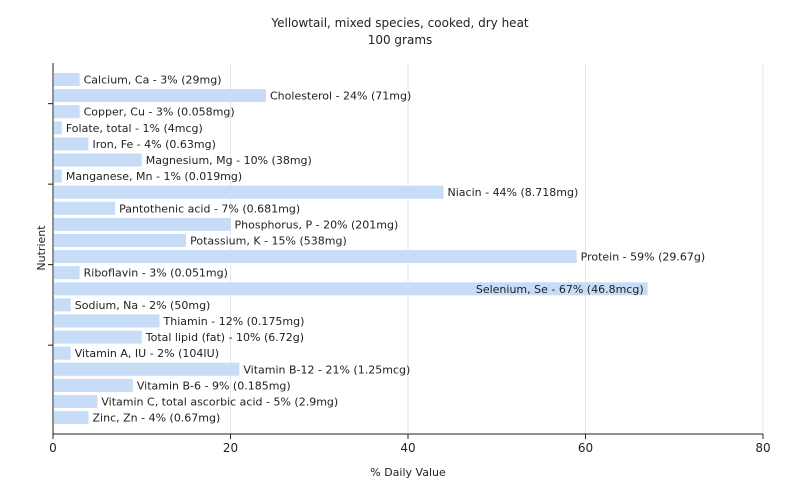 The height and width of the screenshot is (500, 800). Describe the element at coordinates (156, 273) in the screenshot. I see `bar-label: Riboflavin - 3% (0.051mg)` at that location.